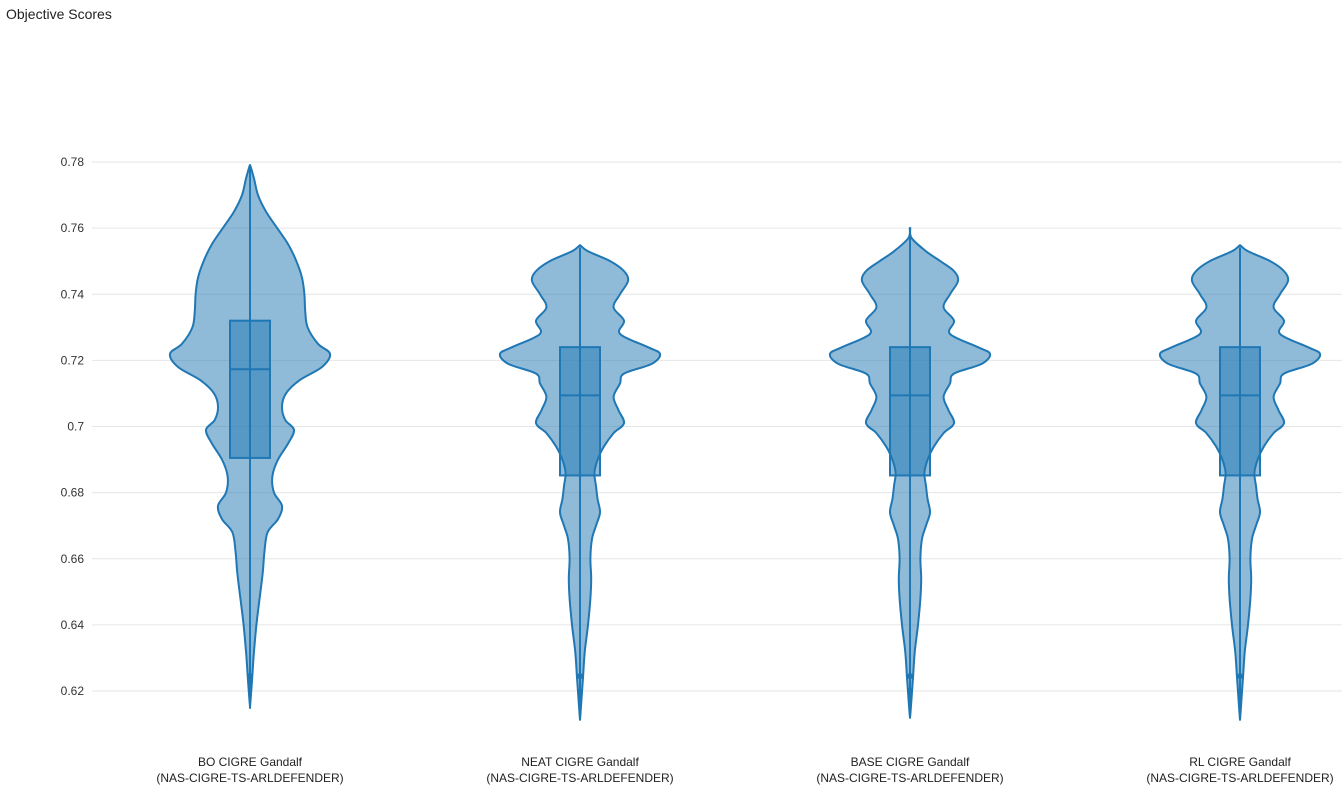  What do you see at coordinates (59, 14) in the screenshot?
I see `chart-title: Objective Scores` at bounding box center [59, 14].